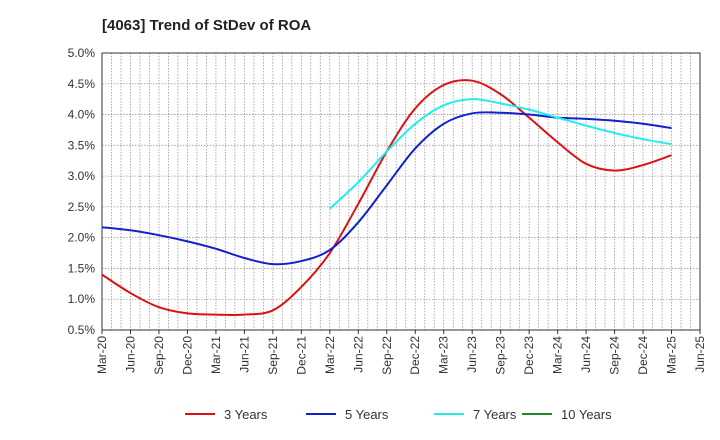  What do you see at coordinates (358, 354) in the screenshot?
I see `x-tick-label: Jun-22` at bounding box center [358, 354].